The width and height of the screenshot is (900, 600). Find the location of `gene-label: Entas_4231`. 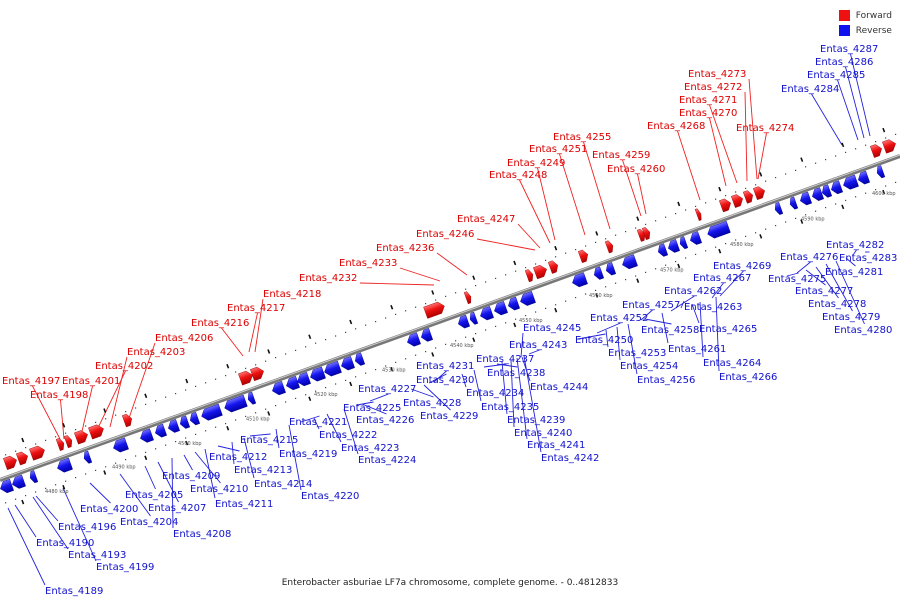

gene-label: Entas_4231 is located at coordinates (445, 366).